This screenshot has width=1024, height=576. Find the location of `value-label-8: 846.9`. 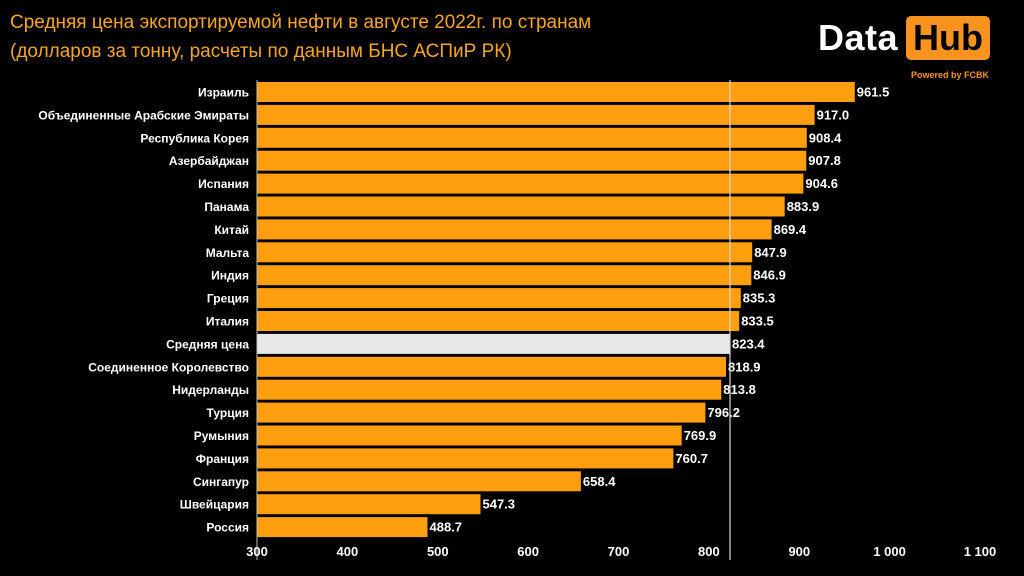

value-label-8: 846.9 is located at coordinates (769, 275).